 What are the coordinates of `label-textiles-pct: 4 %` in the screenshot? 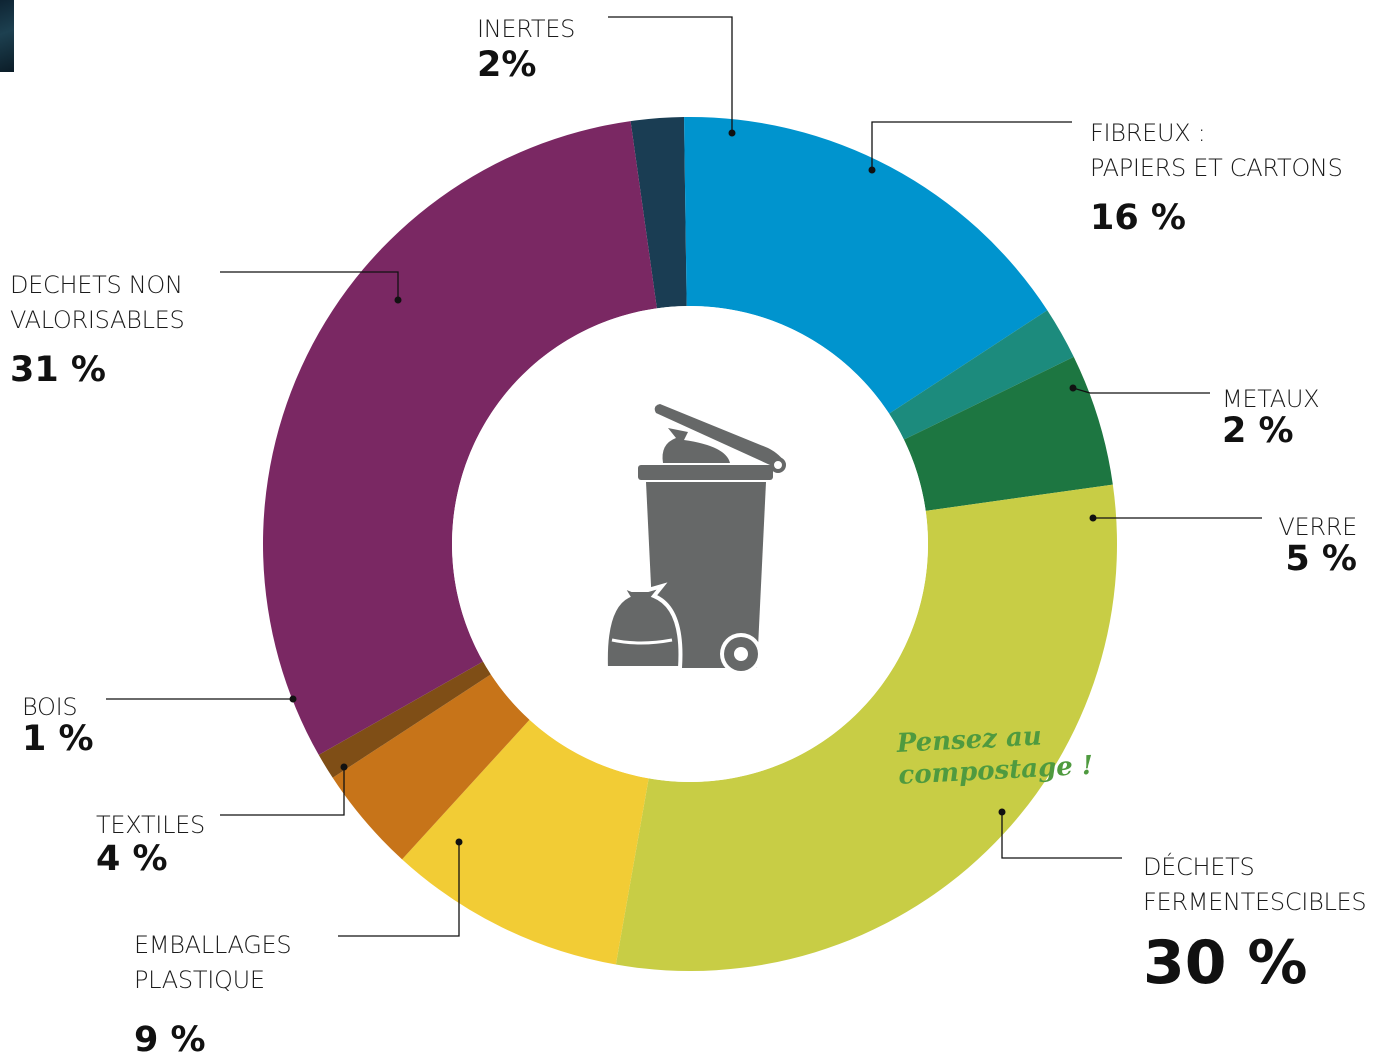 It's located at (132, 859).